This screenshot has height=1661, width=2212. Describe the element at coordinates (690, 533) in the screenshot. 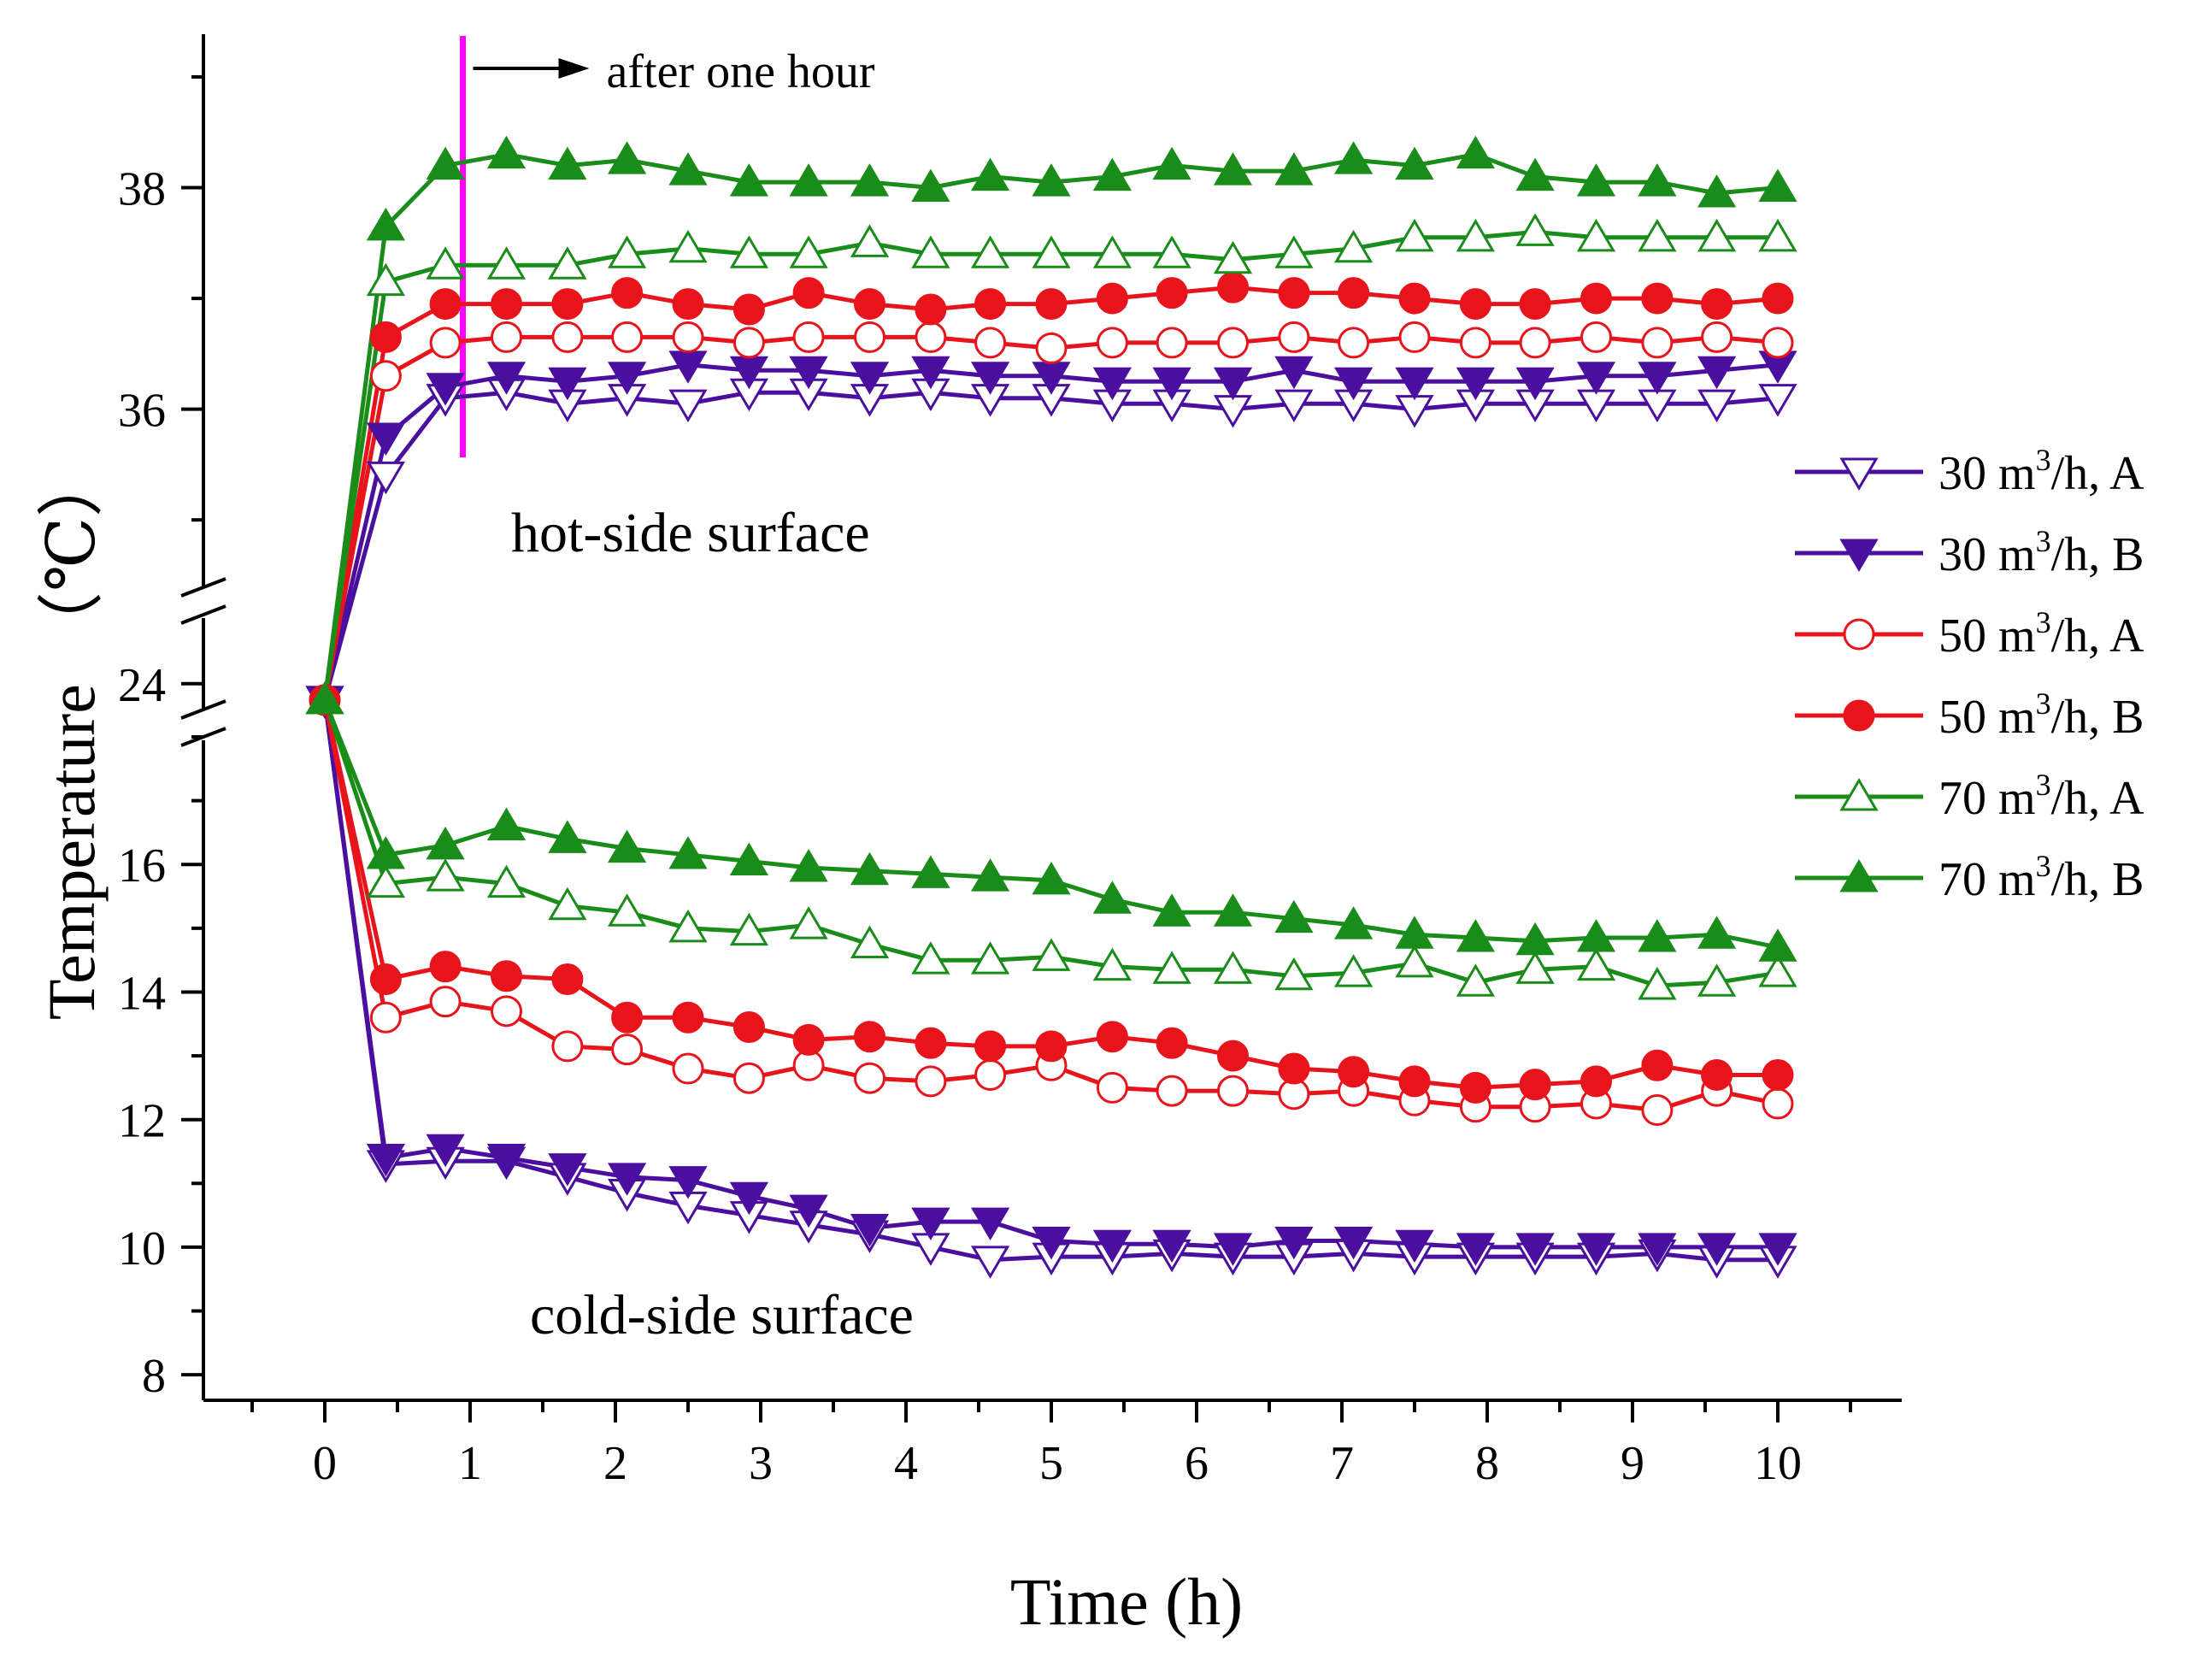

I see `hot-side-label: hot-side surface` at that location.